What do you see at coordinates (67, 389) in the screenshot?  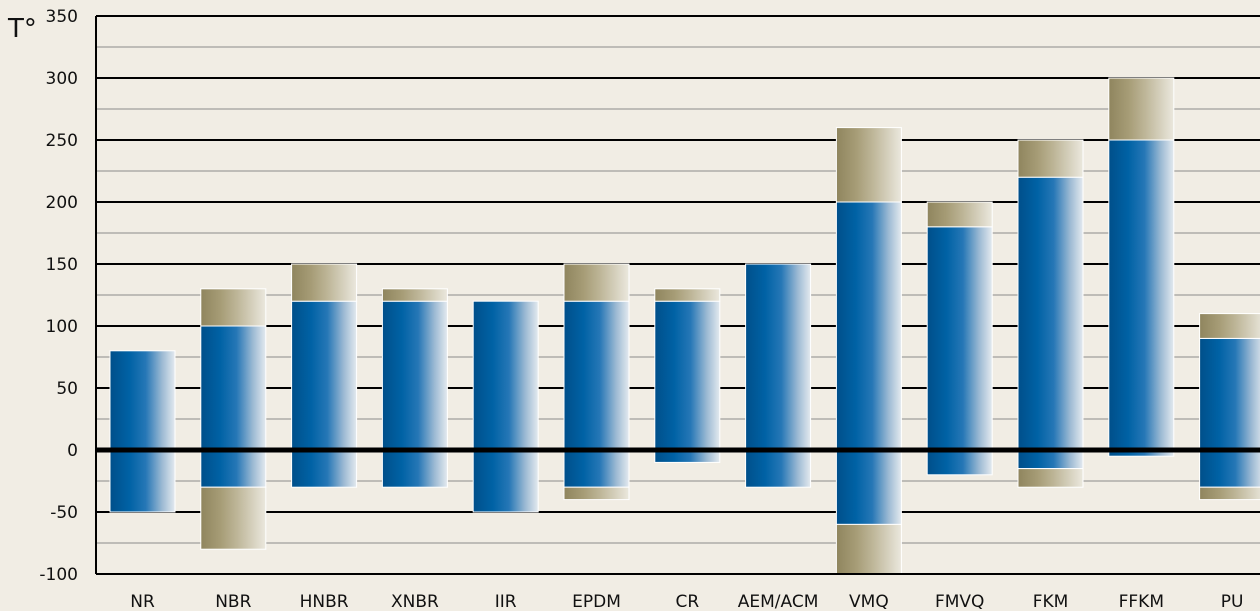 I see `y-tick-label: 50` at bounding box center [67, 389].